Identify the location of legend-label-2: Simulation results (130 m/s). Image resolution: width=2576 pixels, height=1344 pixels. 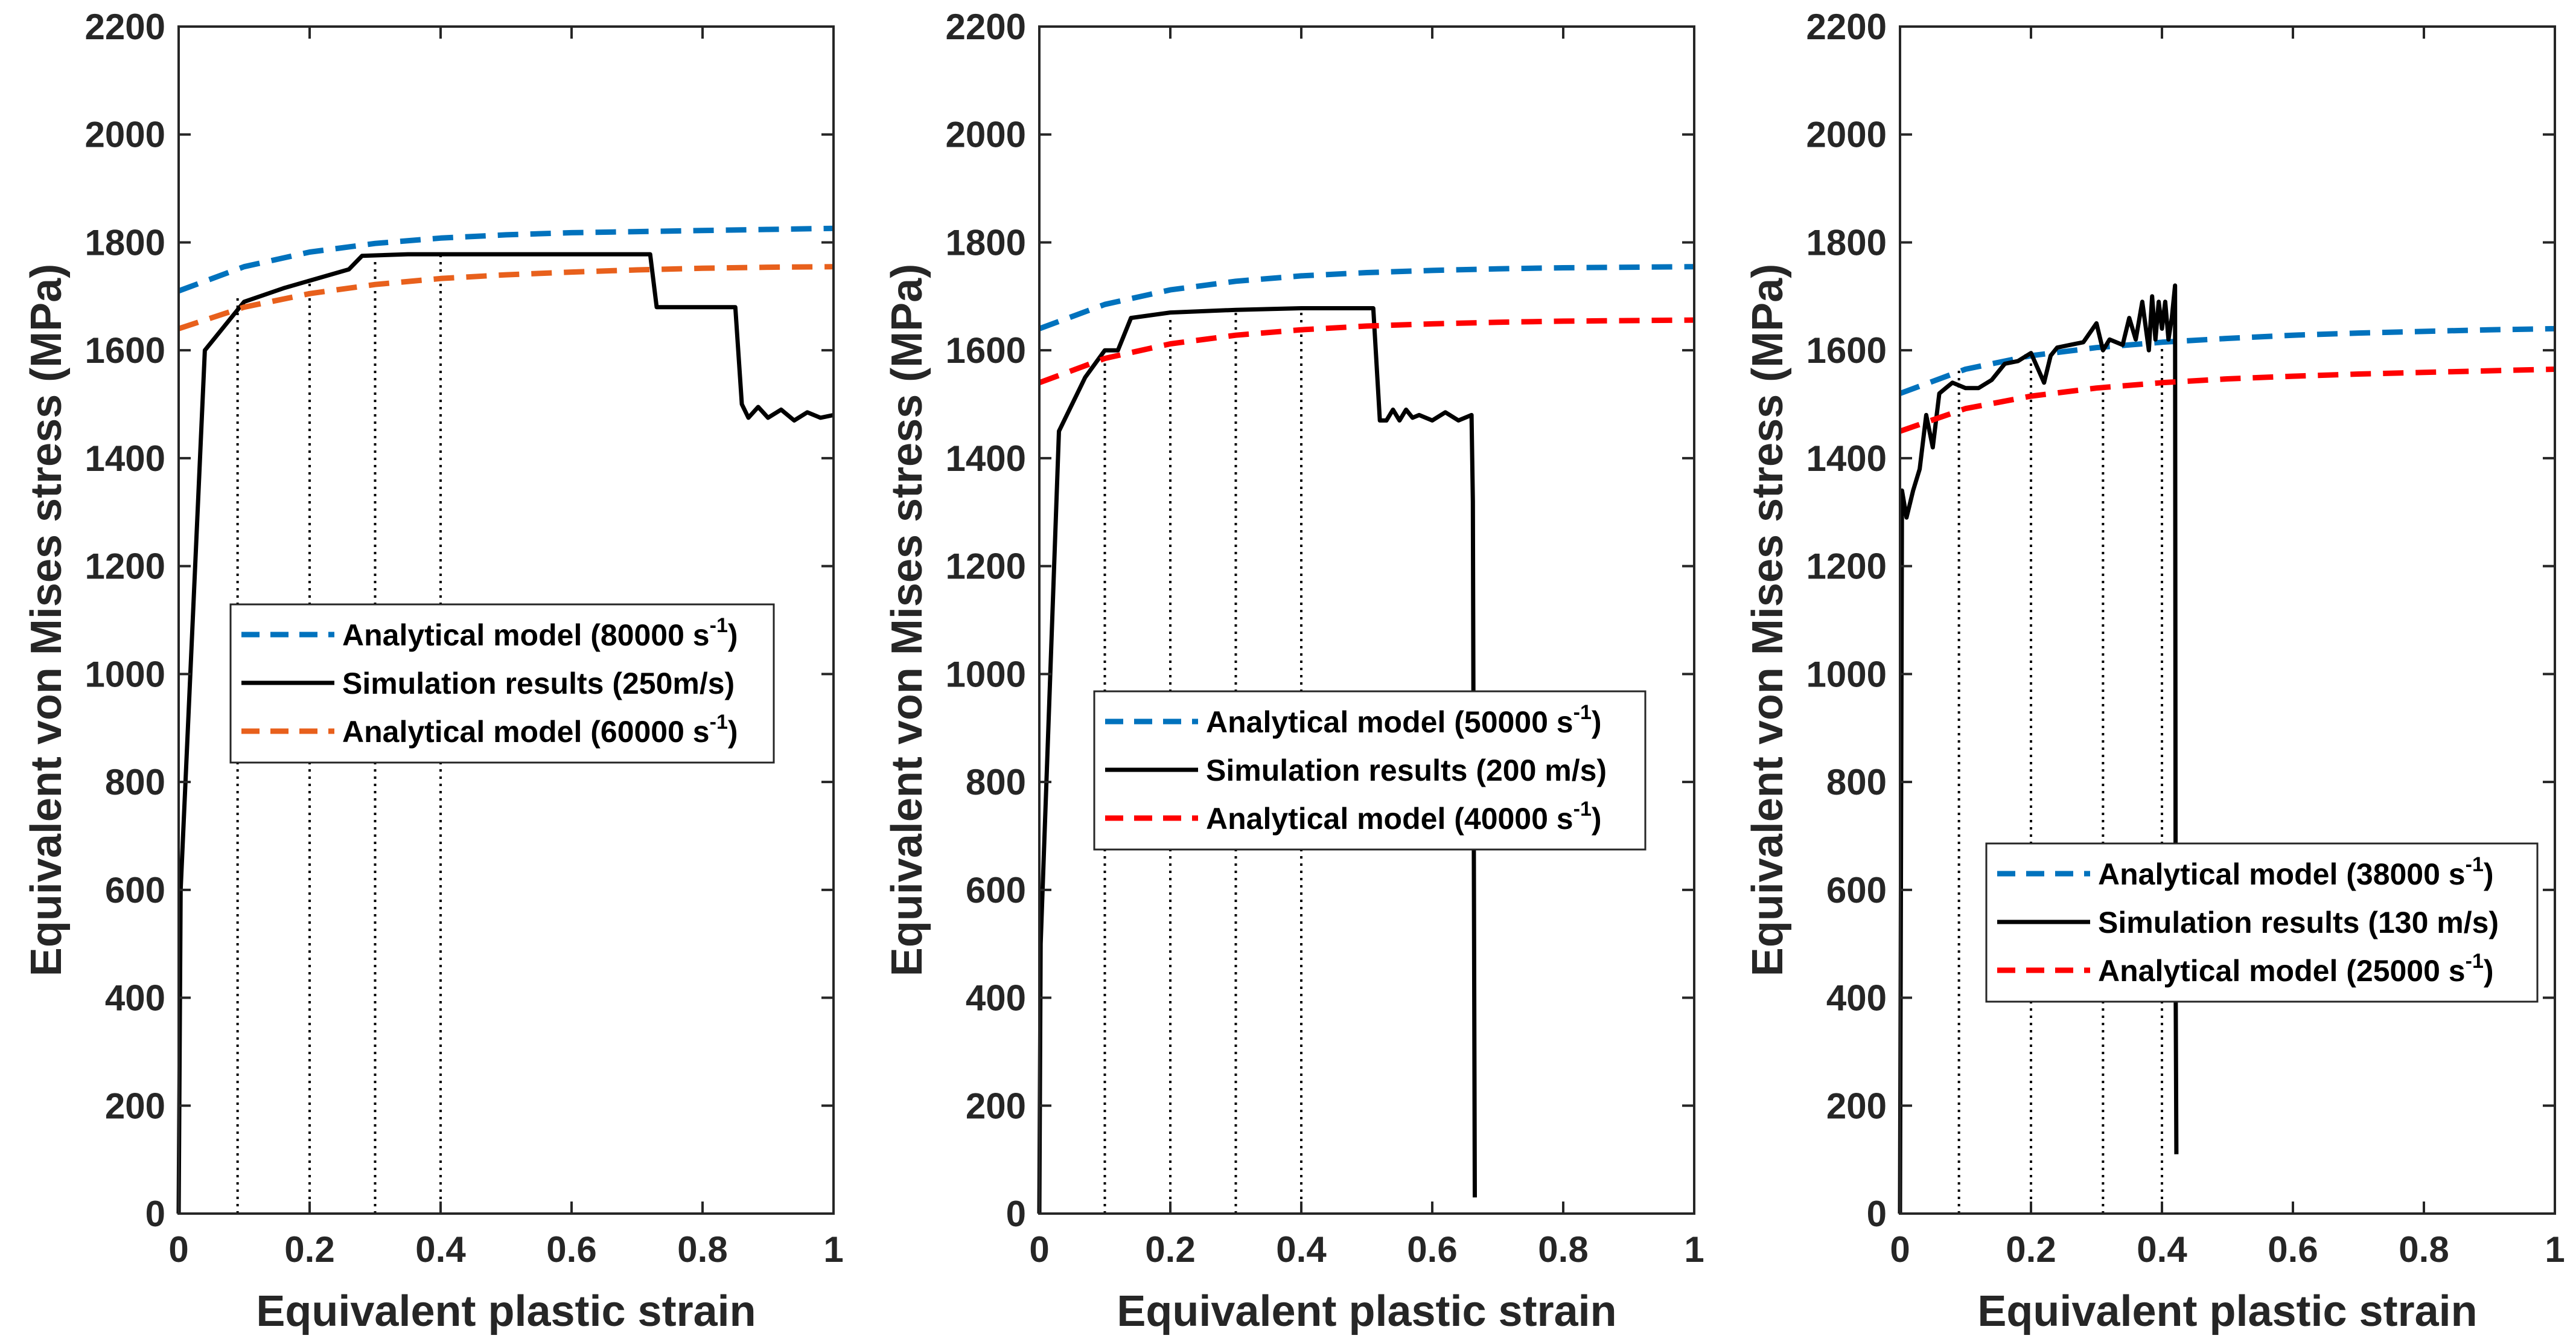
(2298, 922).